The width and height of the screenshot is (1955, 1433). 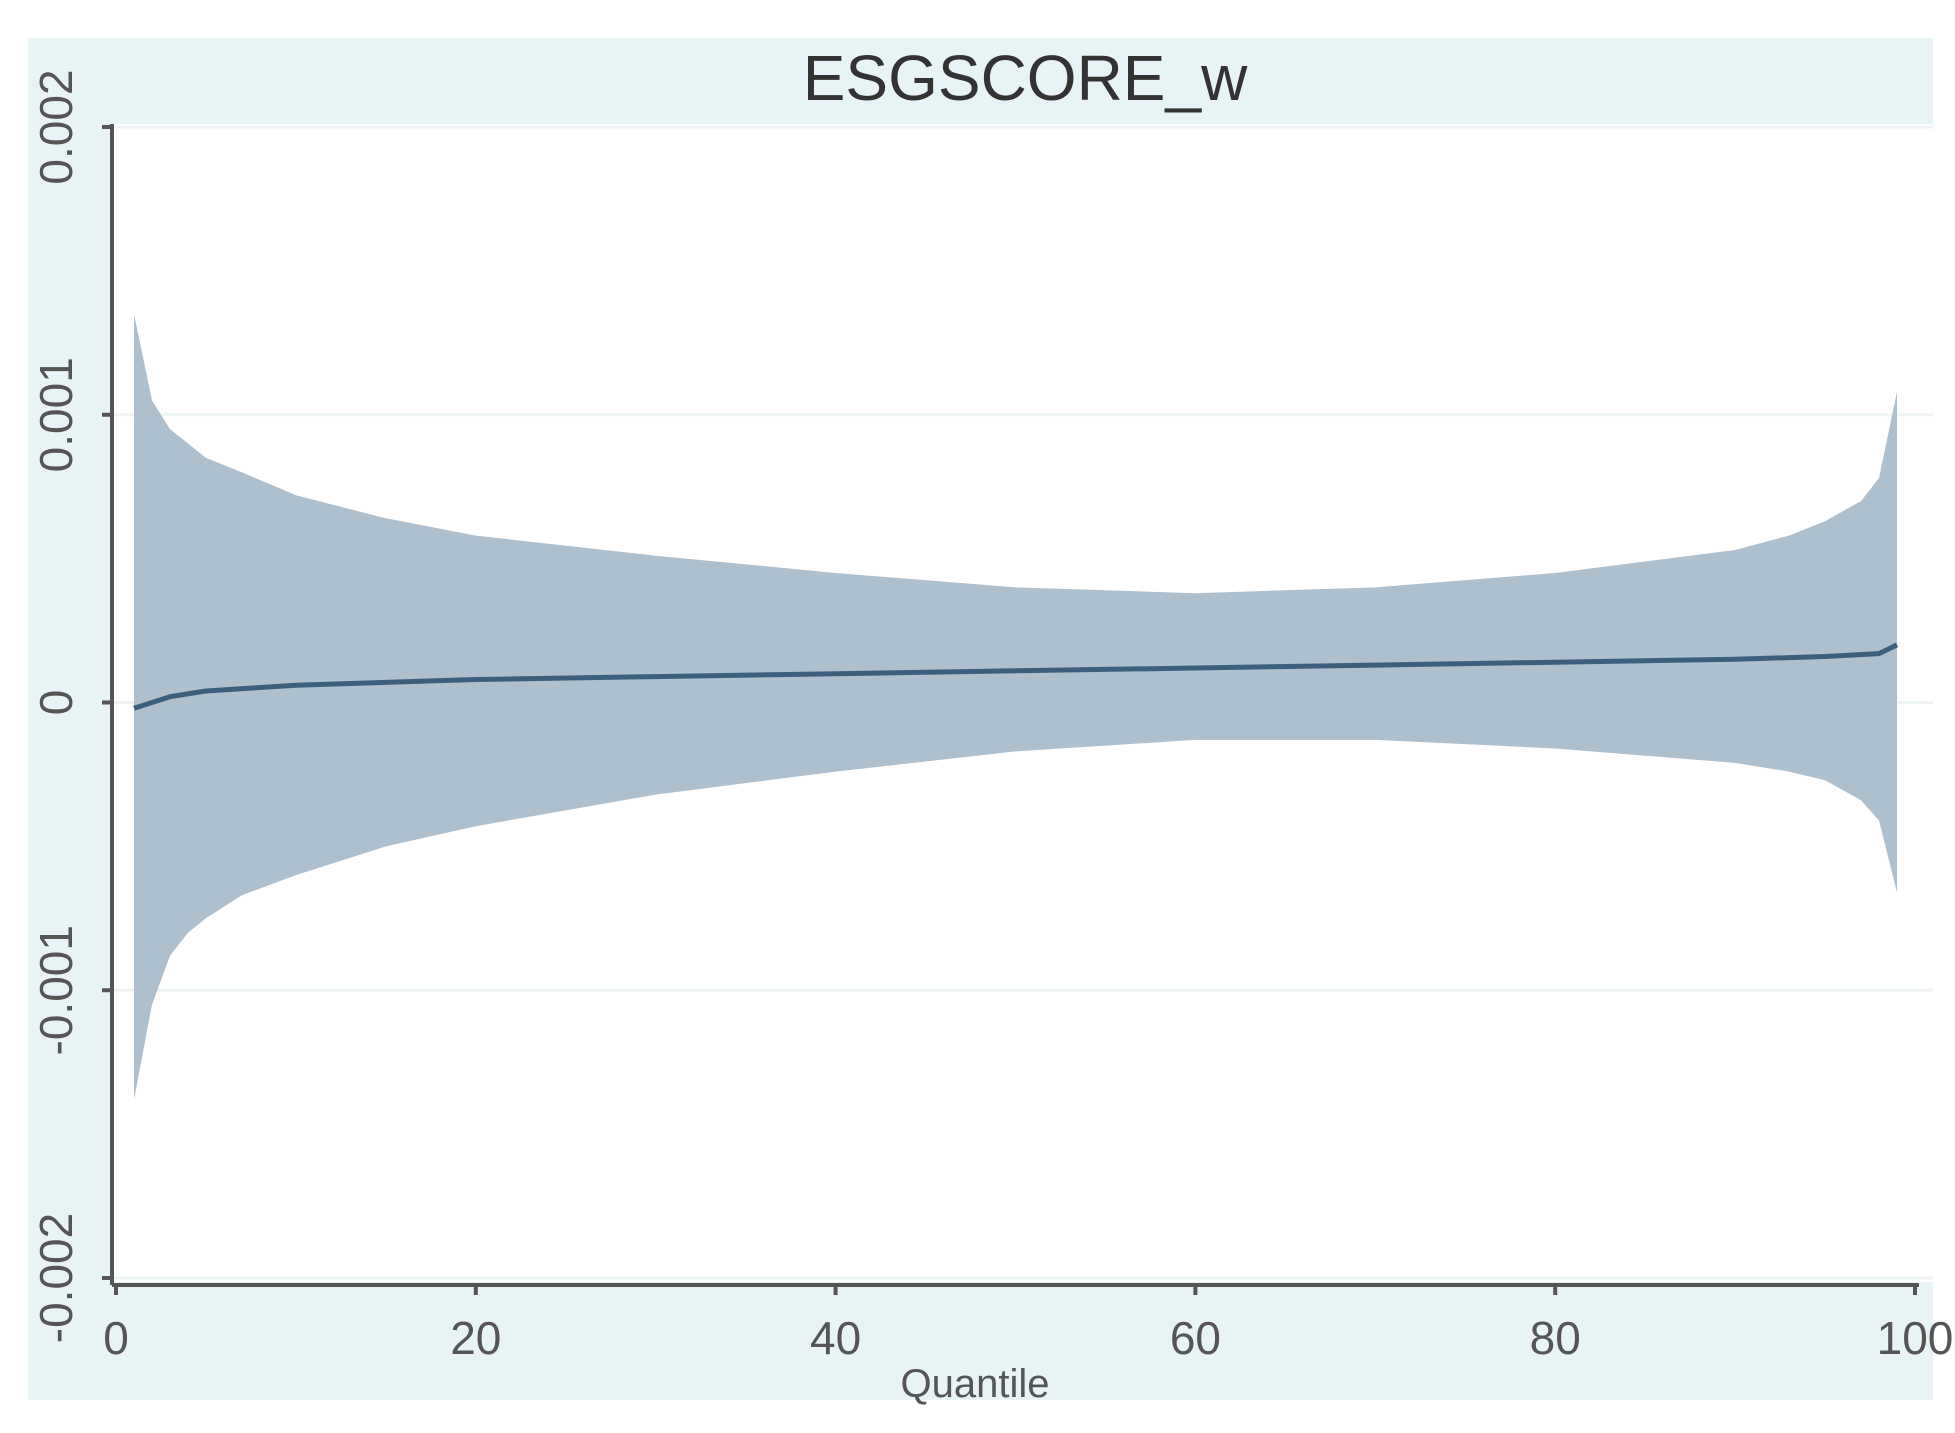 I want to click on x-axis-label: Quantile, so click(x=975, y=1384).